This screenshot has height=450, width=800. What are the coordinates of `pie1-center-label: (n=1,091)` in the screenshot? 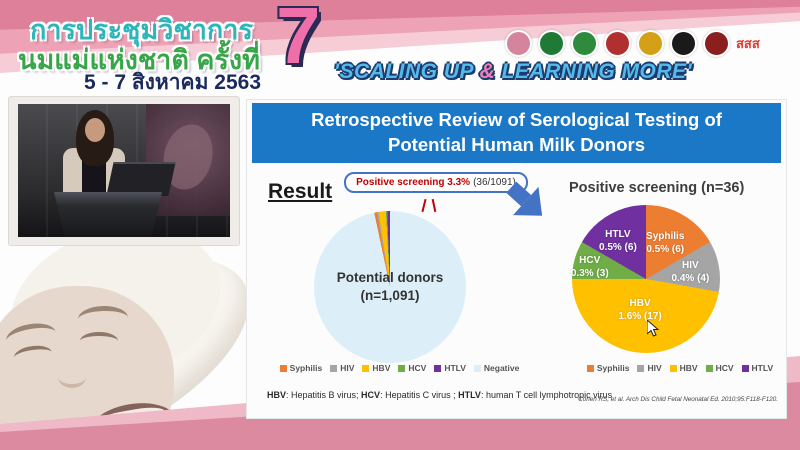 It's located at (390, 295).